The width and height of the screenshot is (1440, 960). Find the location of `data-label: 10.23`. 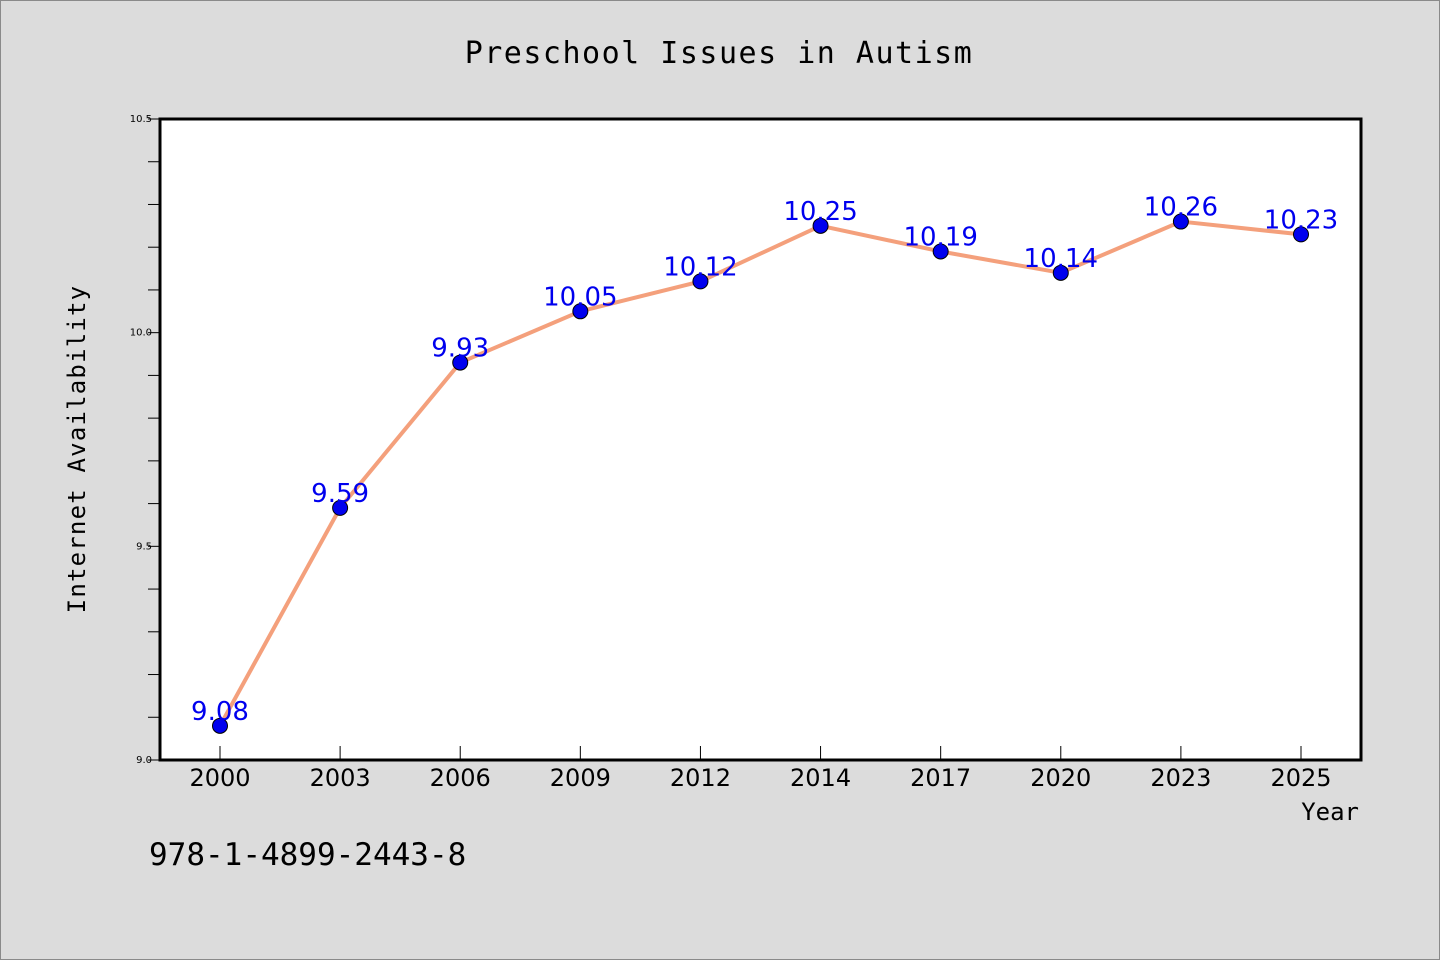

data-label: 10.23 is located at coordinates (1301, 220).